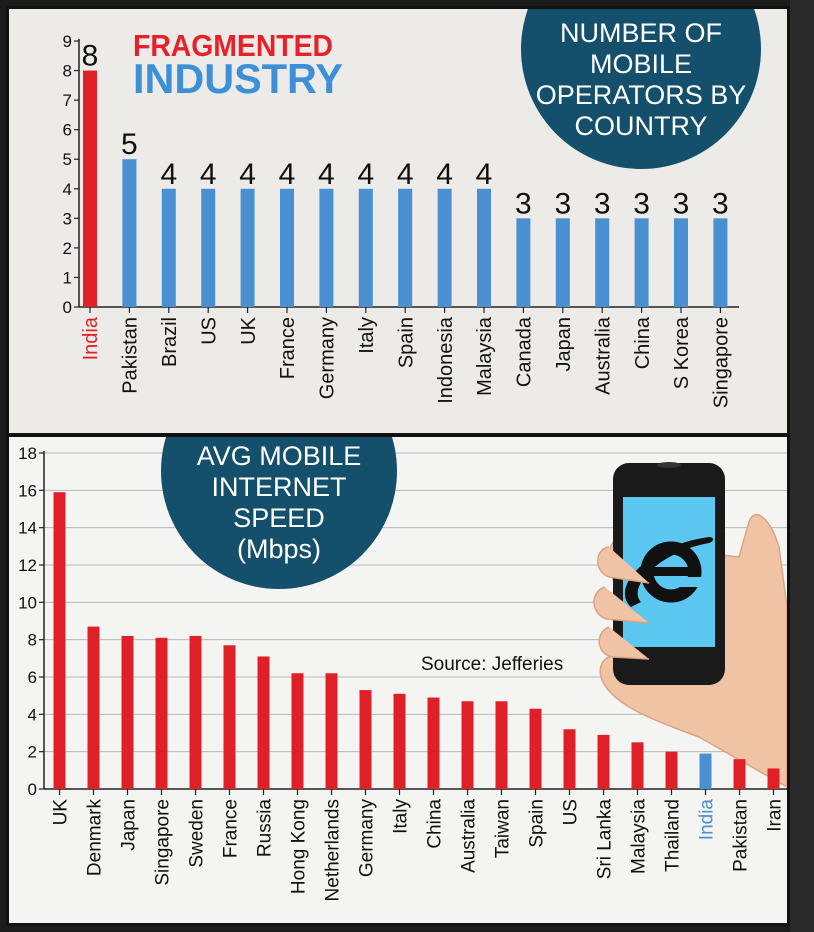 The width and height of the screenshot is (814, 932). I want to click on x-label-indonesia: Indonesia, so click(446, 360).